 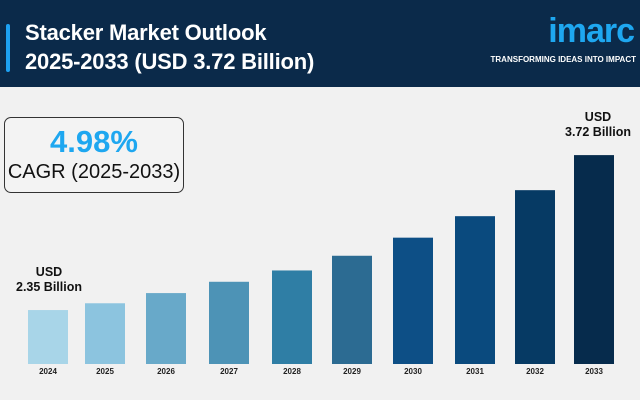 What do you see at coordinates (475, 290) in the screenshot?
I see `bar-2031` at bounding box center [475, 290].